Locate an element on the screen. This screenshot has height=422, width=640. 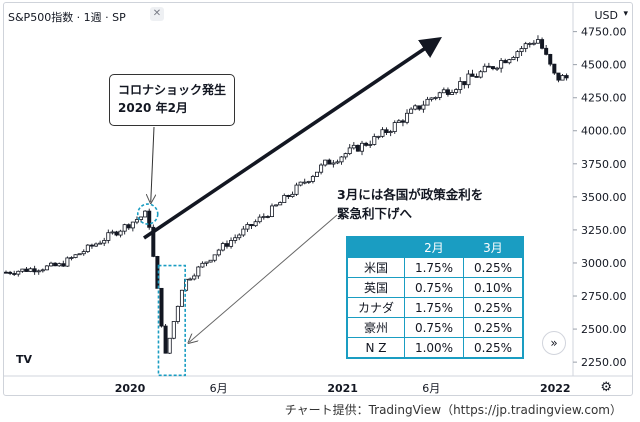
table-header-cell is located at coordinates (375, 247).